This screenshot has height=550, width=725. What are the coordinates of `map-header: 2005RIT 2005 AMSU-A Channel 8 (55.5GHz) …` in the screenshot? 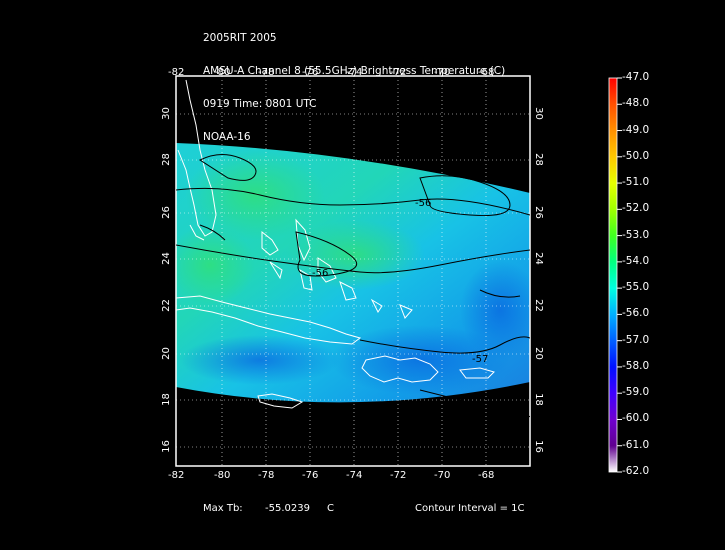 It's located at (354, 82).